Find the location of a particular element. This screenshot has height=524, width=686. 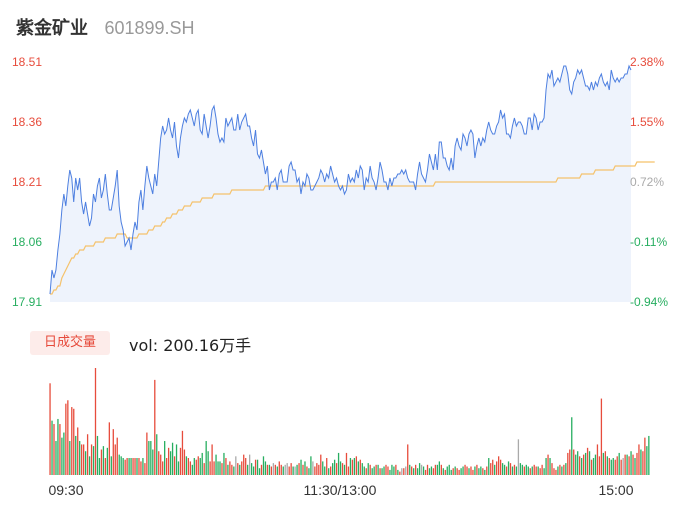

x-tick-label: 15:00 is located at coordinates (615, 490).